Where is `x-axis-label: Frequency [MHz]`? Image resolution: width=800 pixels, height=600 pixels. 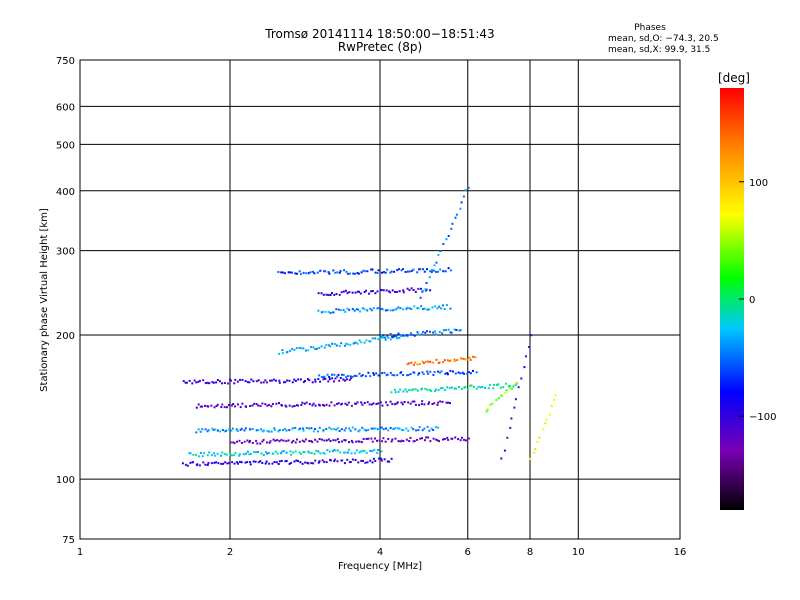
x-axis-label: Frequency [MHz] is located at coordinates (380, 566).